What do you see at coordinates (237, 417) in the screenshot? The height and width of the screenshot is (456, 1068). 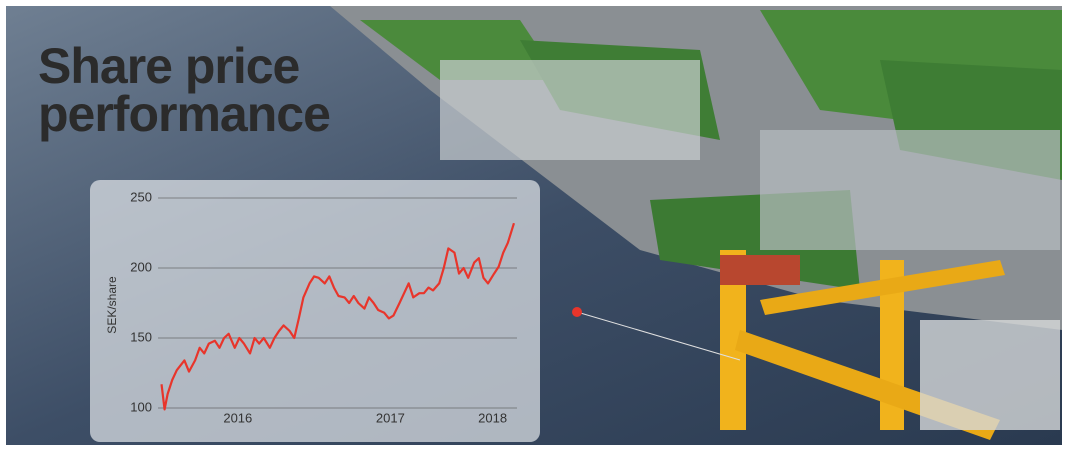 I see `x-tick-label: 2016` at bounding box center [237, 417].